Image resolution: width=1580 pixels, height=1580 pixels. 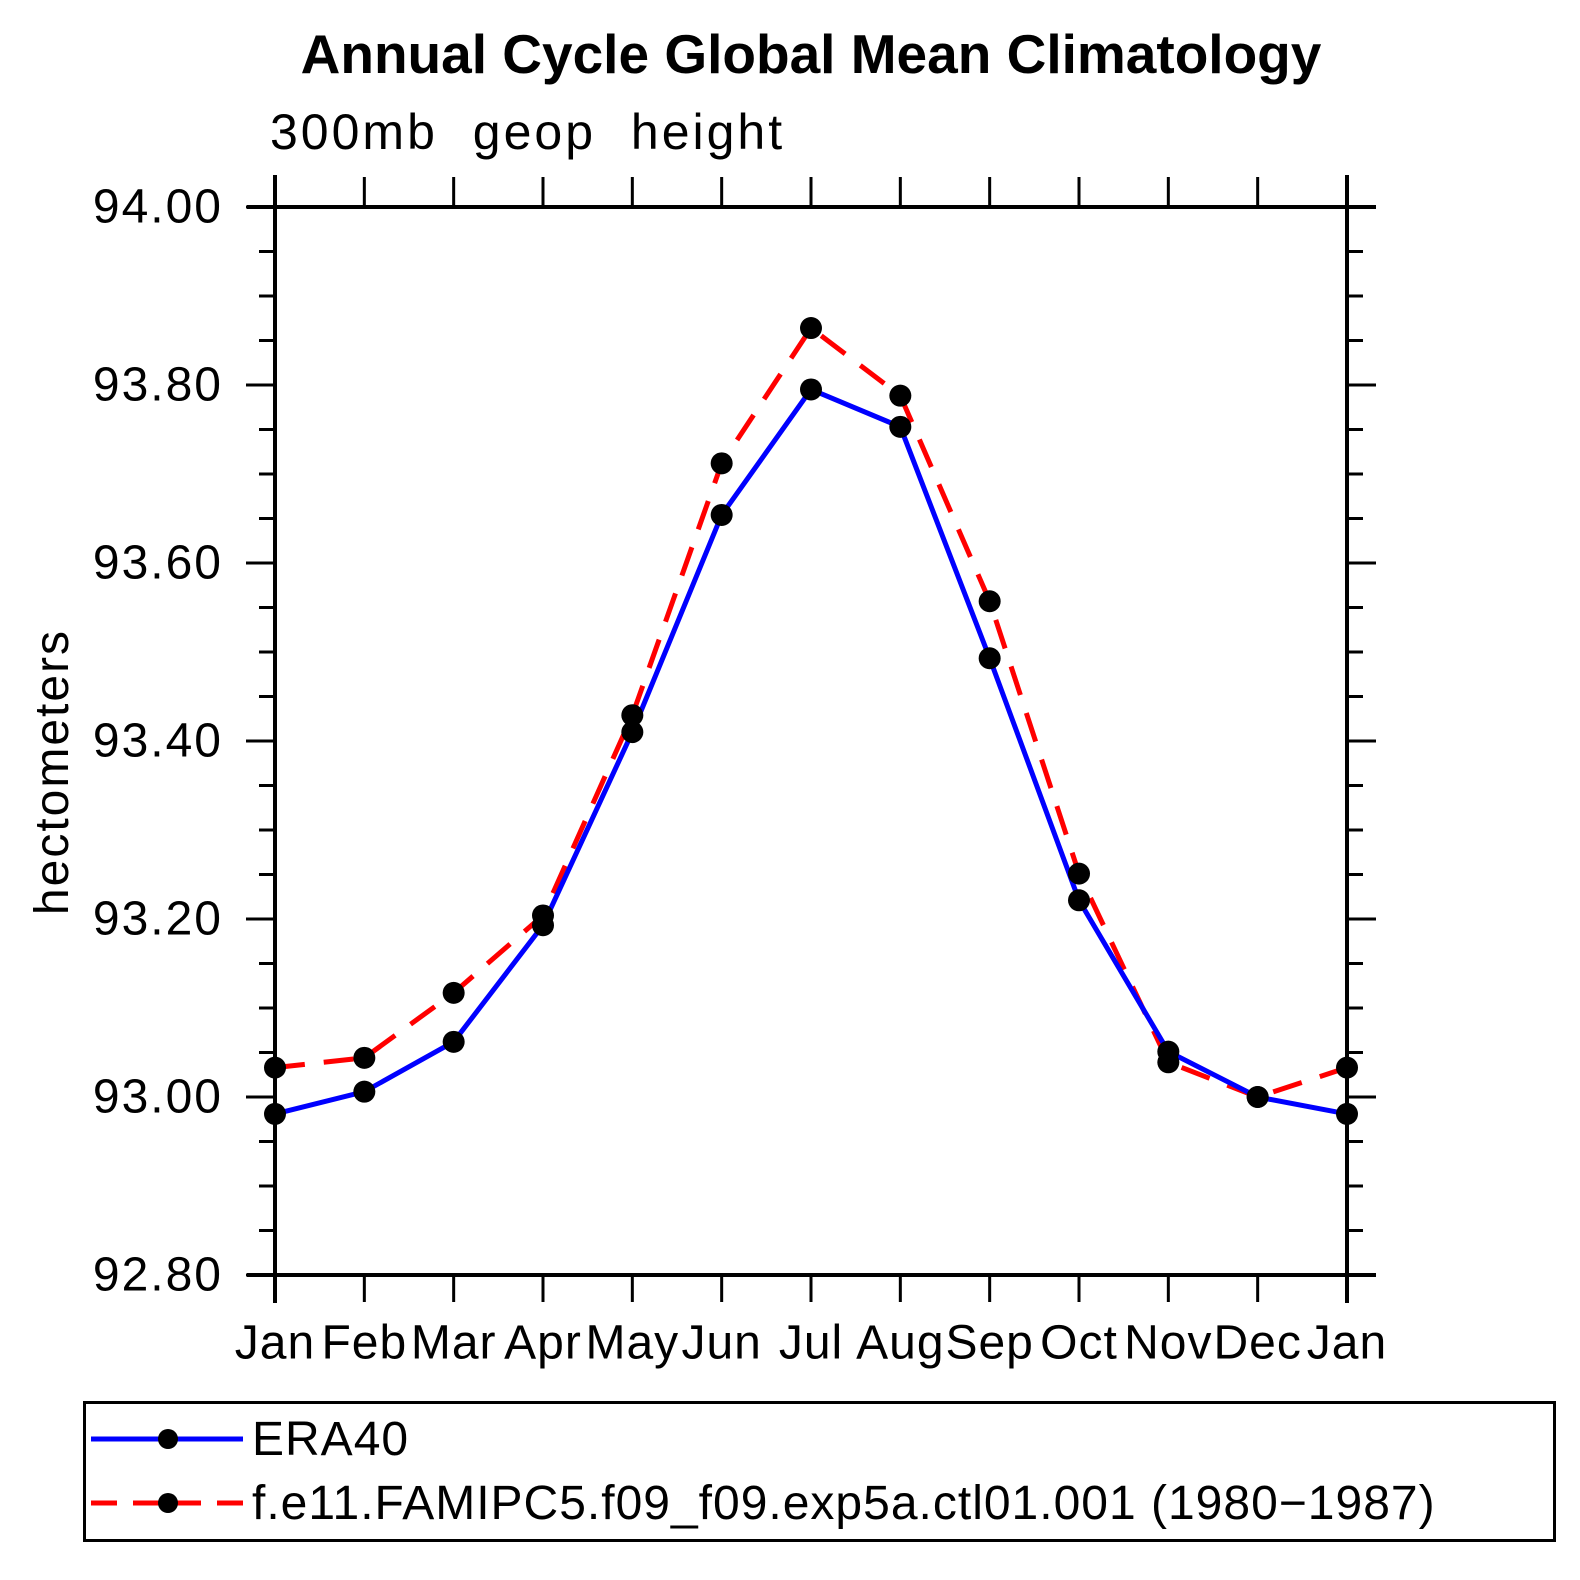 What do you see at coordinates (250, 1439) in the screenshot?
I see `legend-row-era40: ERA40` at bounding box center [250, 1439].